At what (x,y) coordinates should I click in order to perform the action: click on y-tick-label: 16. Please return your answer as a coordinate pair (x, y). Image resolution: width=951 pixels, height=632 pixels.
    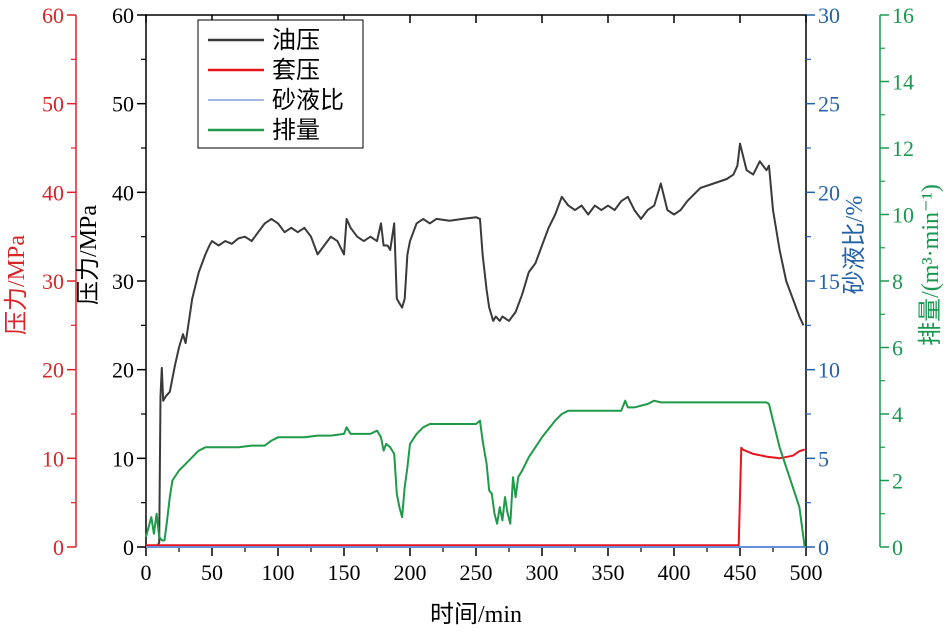
    Looking at the image, I should click on (903, 15).